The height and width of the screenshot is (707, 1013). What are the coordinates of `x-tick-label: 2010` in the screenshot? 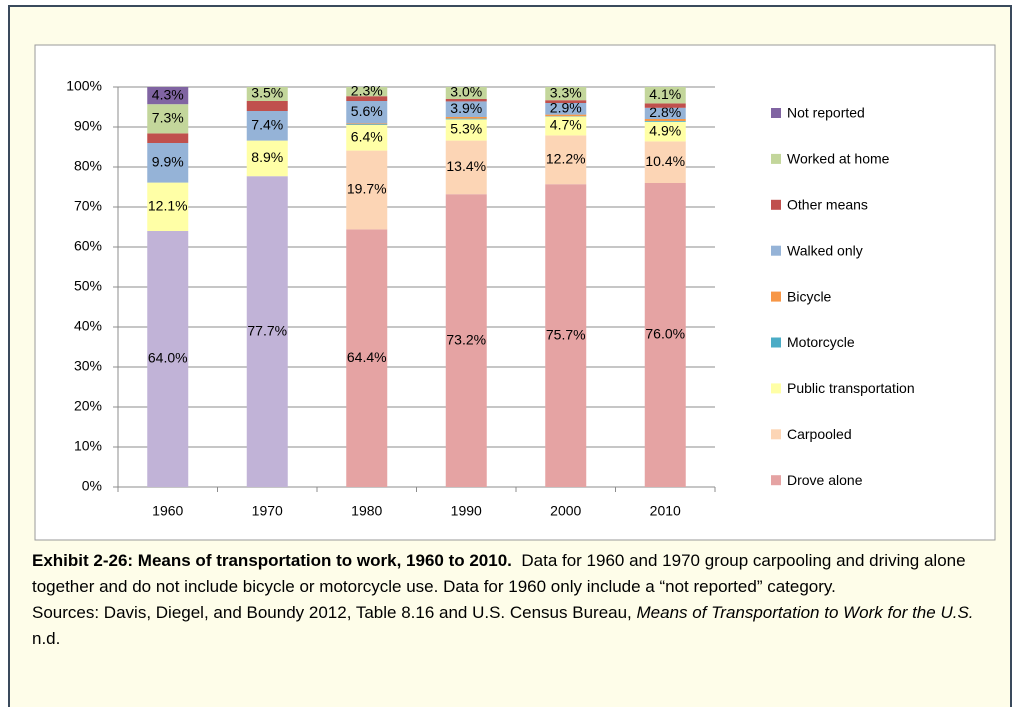 It's located at (665, 511).